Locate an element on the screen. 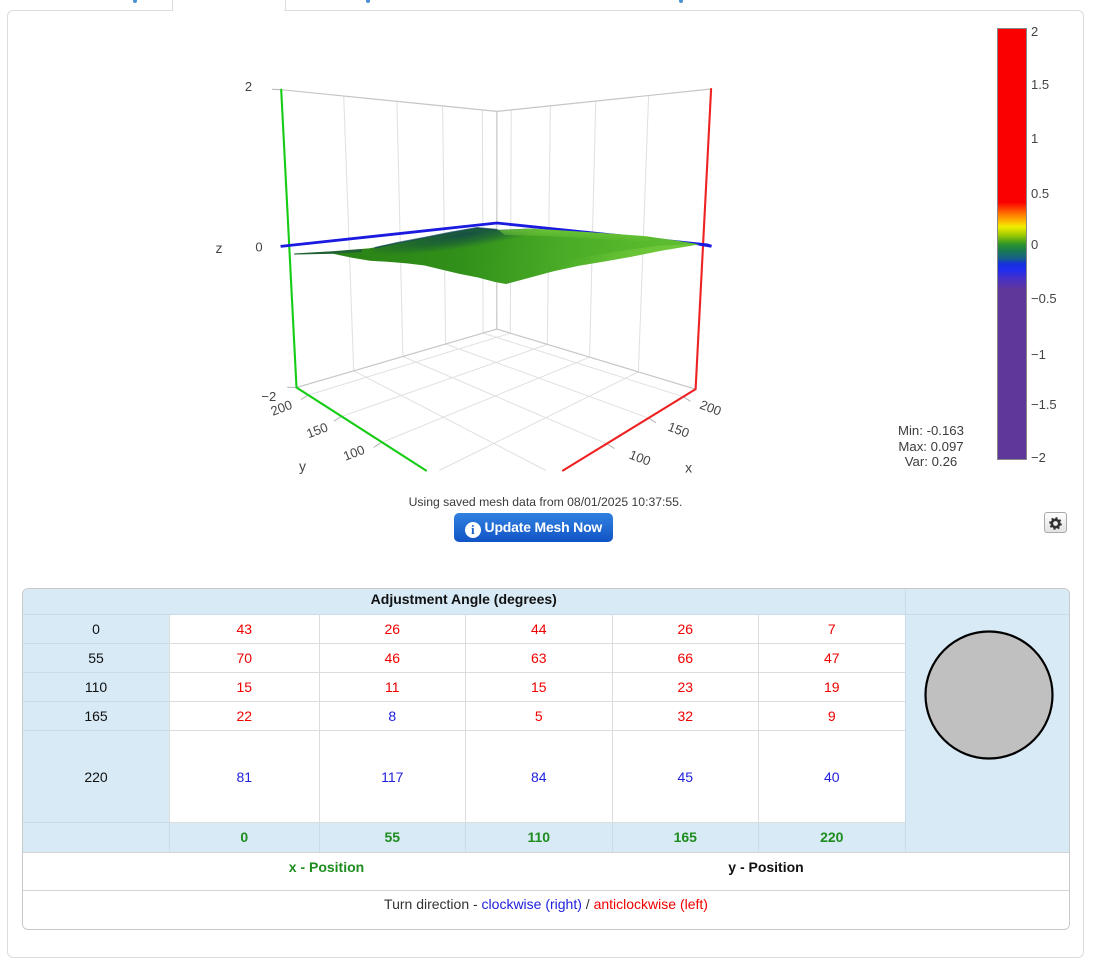  svg-text: z is located at coordinates (219, 248).